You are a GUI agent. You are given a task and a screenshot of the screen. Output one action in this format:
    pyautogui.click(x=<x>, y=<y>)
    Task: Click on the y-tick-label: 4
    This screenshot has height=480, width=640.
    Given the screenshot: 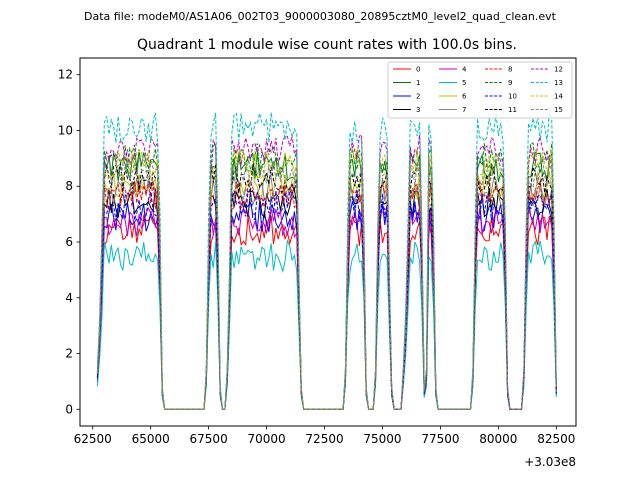 What is the action you would take?
    pyautogui.click(x=69, y=298)
    